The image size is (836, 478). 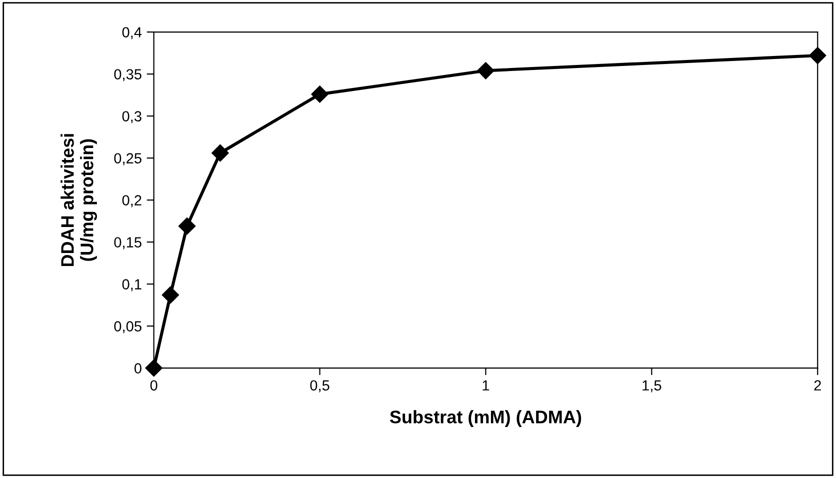 I want to click on y-axis-title: DDAH aktivitesi (U/mg protein), so click(x=78, y=200).